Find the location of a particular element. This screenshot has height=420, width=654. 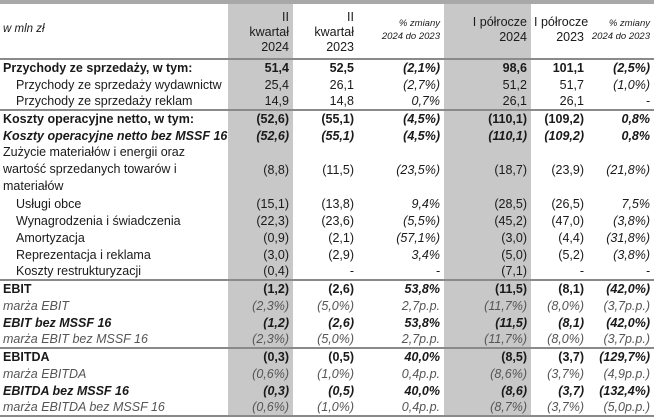

row-label: Przychody ze sprzedaży reklam is located at coordinates (104, 101).